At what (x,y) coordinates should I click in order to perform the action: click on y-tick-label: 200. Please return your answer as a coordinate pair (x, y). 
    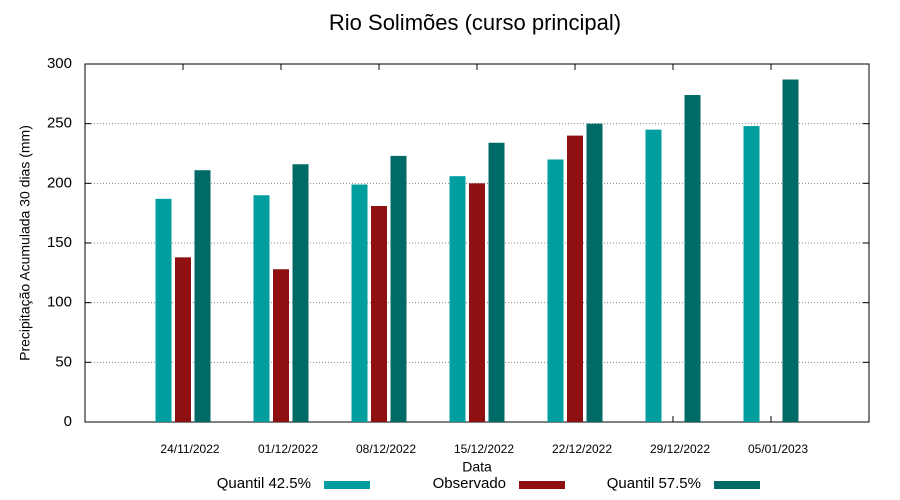
    Looking at the image, I should click on (59, 182).